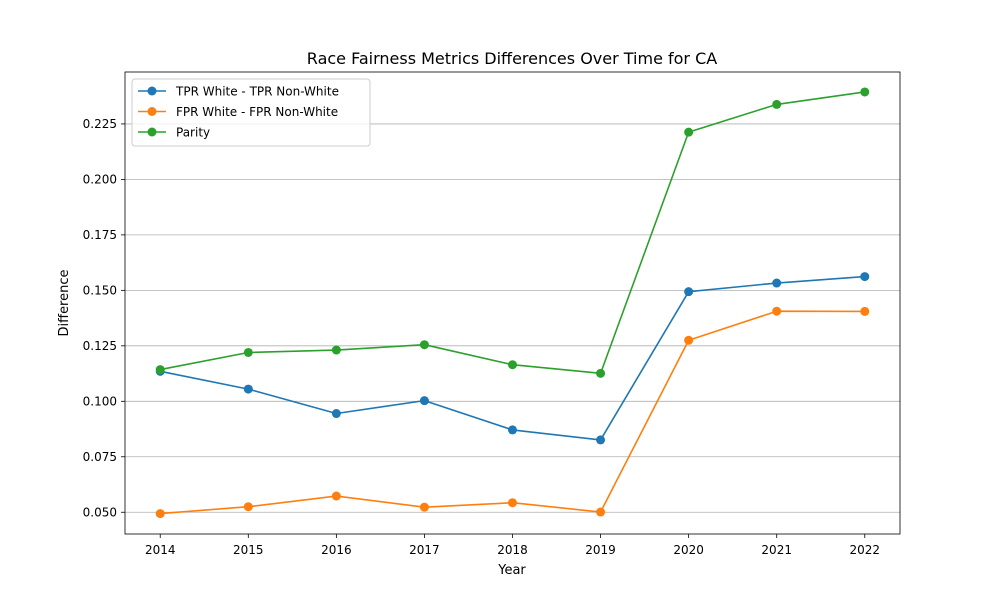 Image resolution: width=1000 pixels, height=600 pixels. What do you see at coordinates (424, 550) in the screenshot?
I see `x-tick-label: 2017` at bounding box center [424, 550].